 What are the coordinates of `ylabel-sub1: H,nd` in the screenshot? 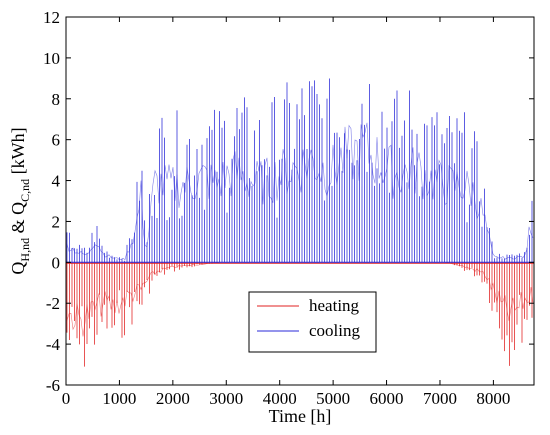 It's located at (25, 250).